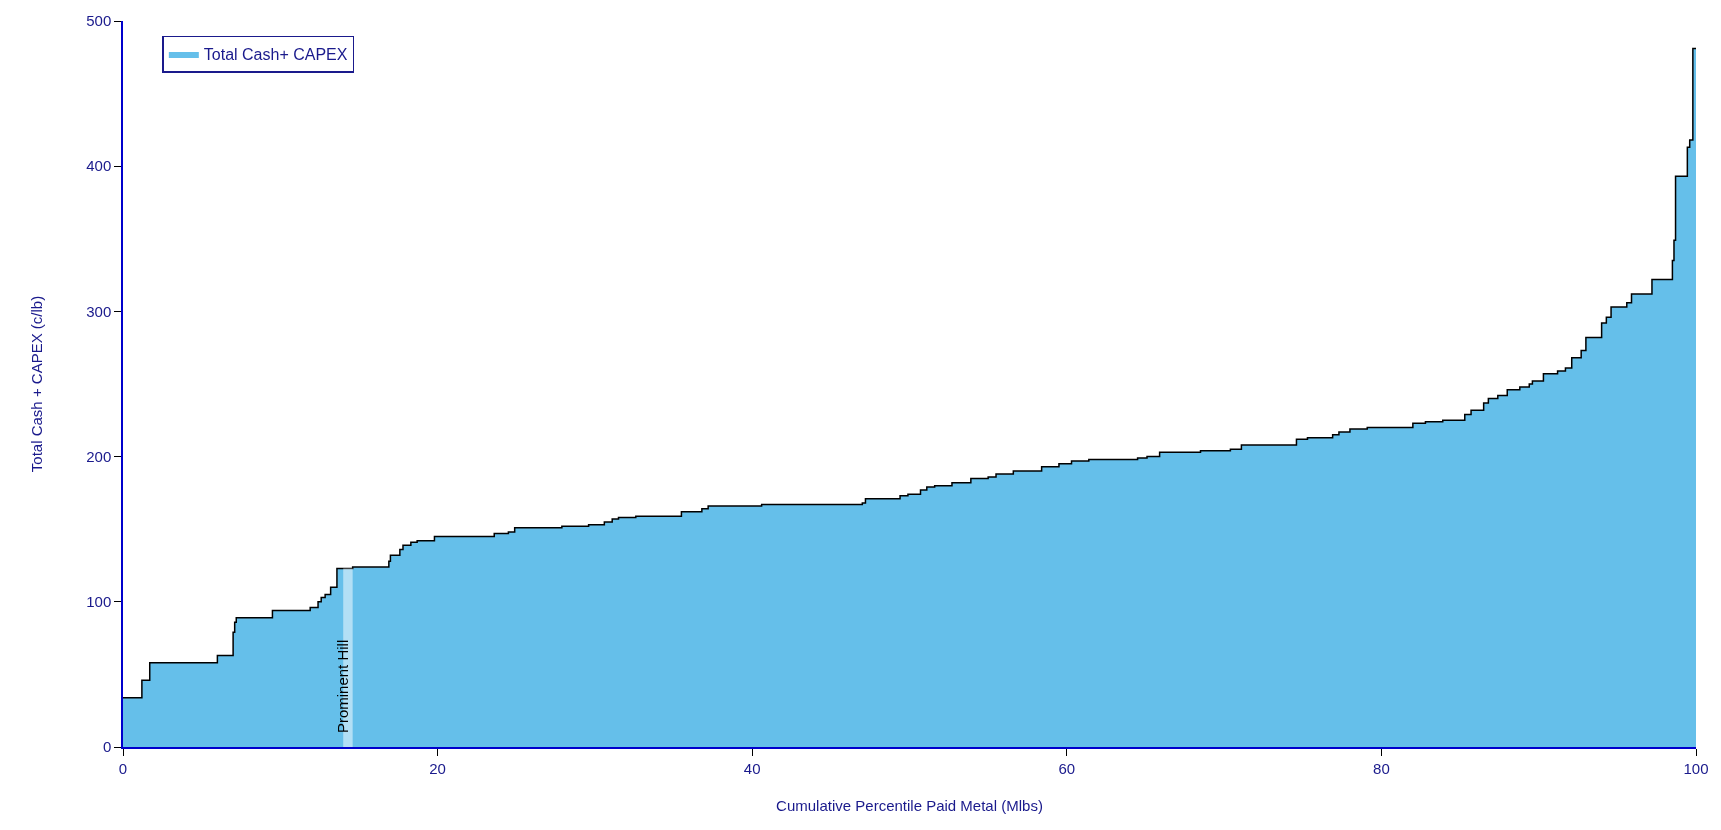 The image size is (1721, 830). Describe the element at coordinates (99, 456) in the screenshot. I see `y-tick-label: 200` at that location.